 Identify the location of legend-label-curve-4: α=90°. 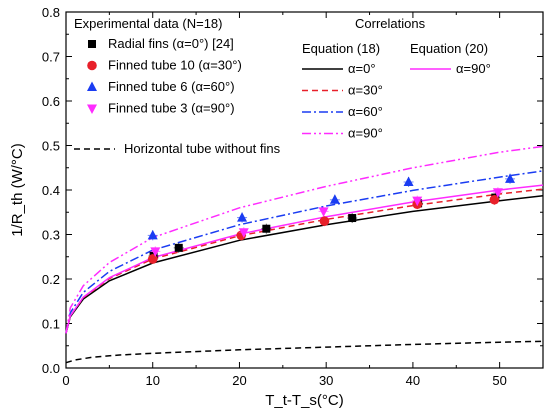
(473, 68).